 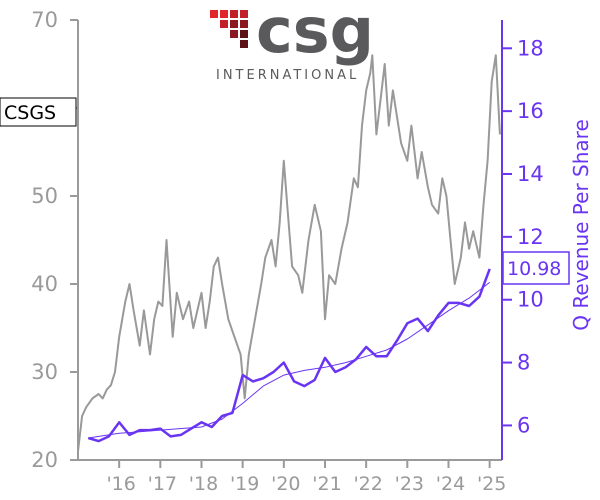 What do you see at coordinates (581, 225) in the screenshot?
I see `right-axis-title: Q Revenue Per Share` at bounding box center [581, 225].